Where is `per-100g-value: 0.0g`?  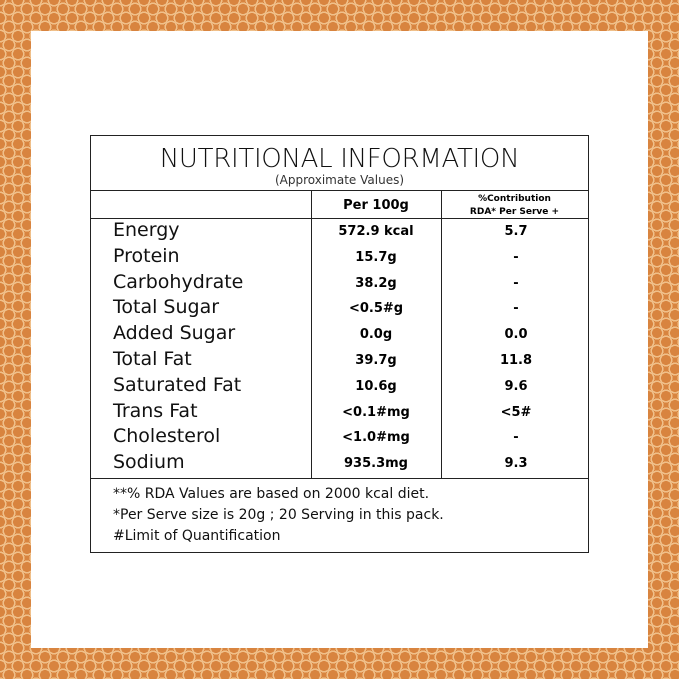
per-100g-value: 0.0g is located at coordinates (376, 335).